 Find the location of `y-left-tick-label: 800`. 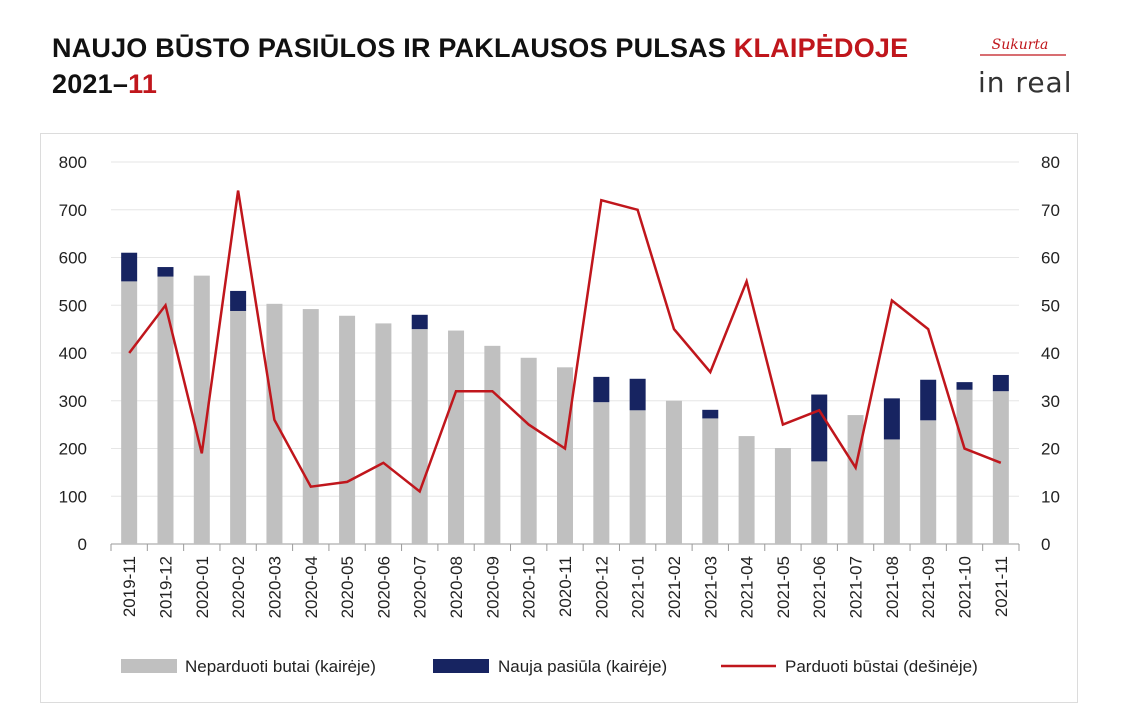

y-left-tick-label: 800 is located at coordinates (73, 162).